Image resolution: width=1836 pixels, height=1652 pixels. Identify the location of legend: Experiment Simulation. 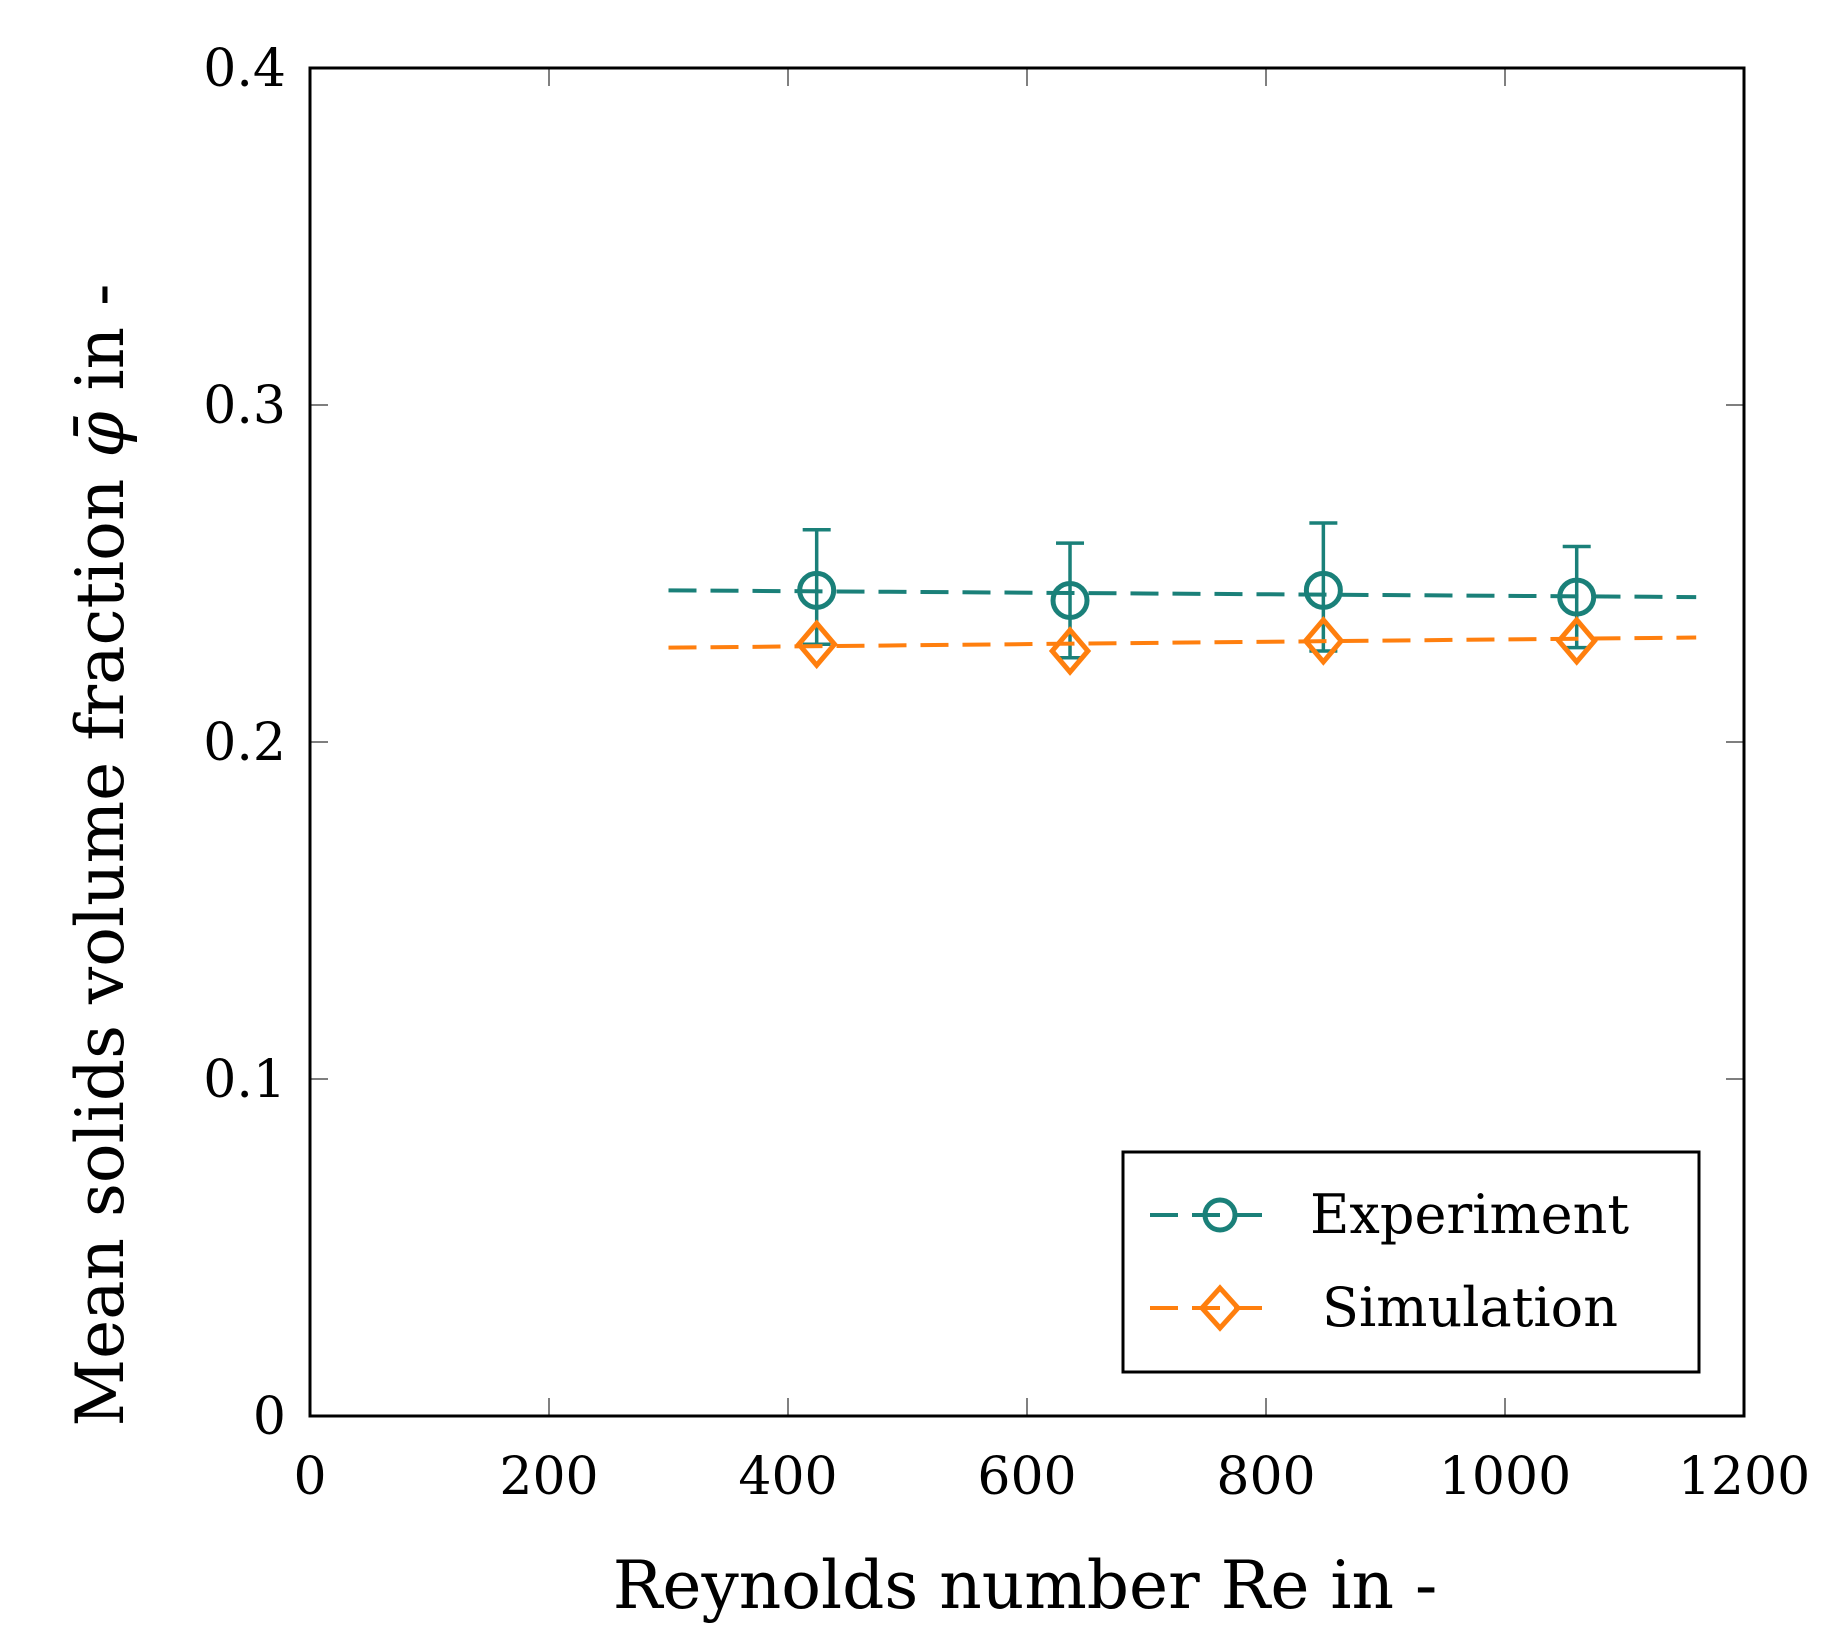
(1411, 1262).